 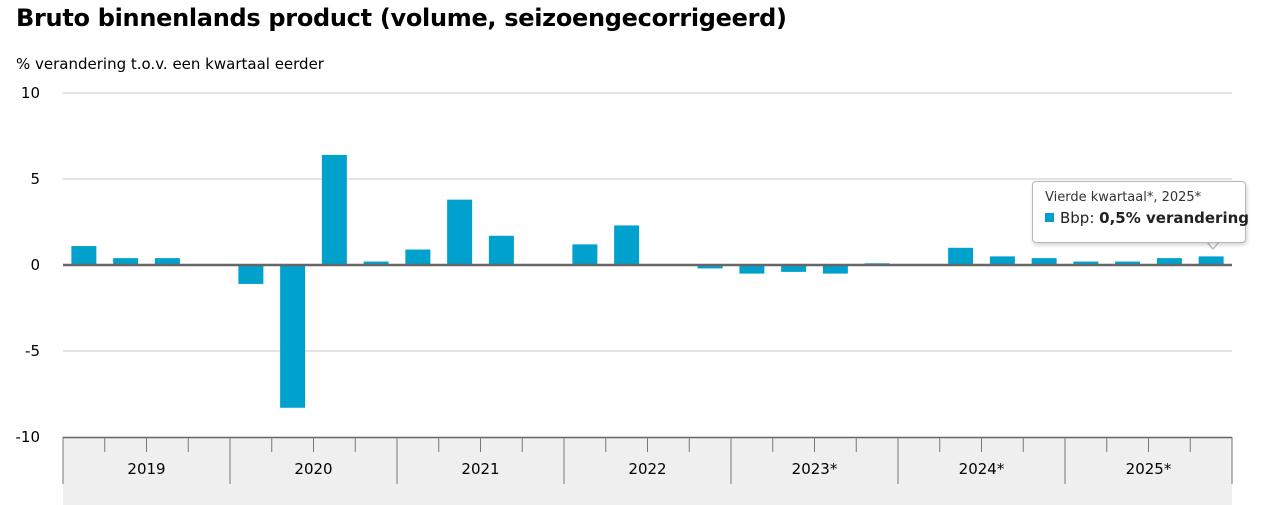 I want to click on tooltip-header: Vierde kwartaal*, 2025*, so click(x=1123, y=197).